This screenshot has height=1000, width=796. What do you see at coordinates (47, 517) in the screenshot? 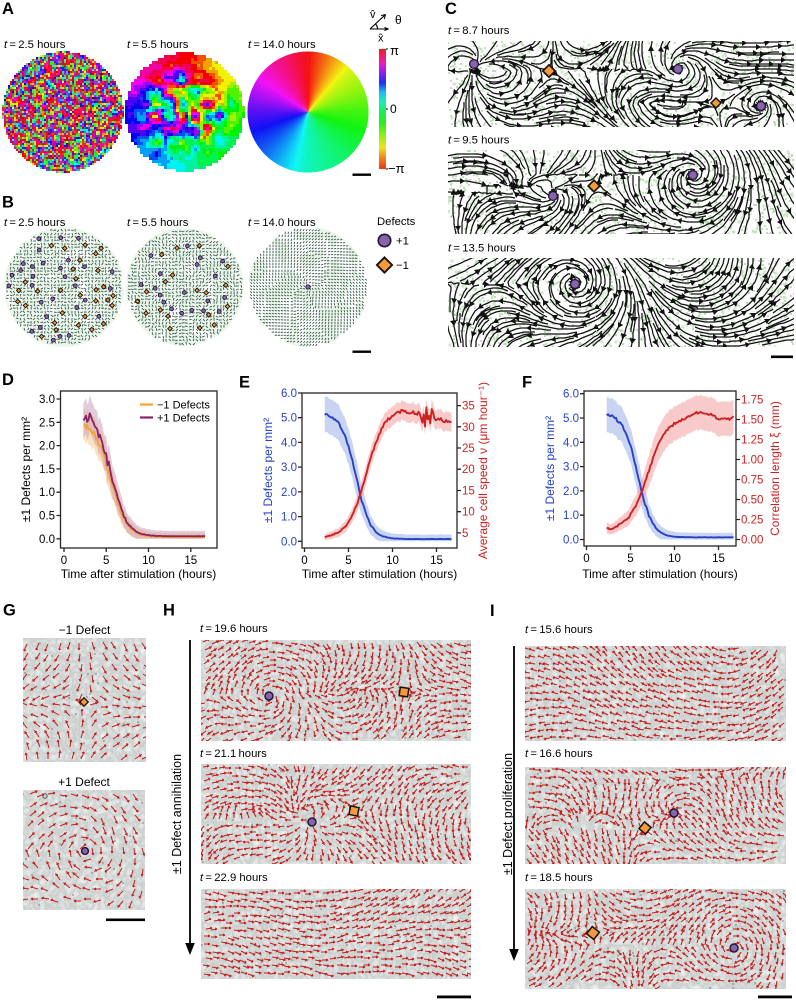
I see `svg-text: 0.5` at bounding box center [47, 517].